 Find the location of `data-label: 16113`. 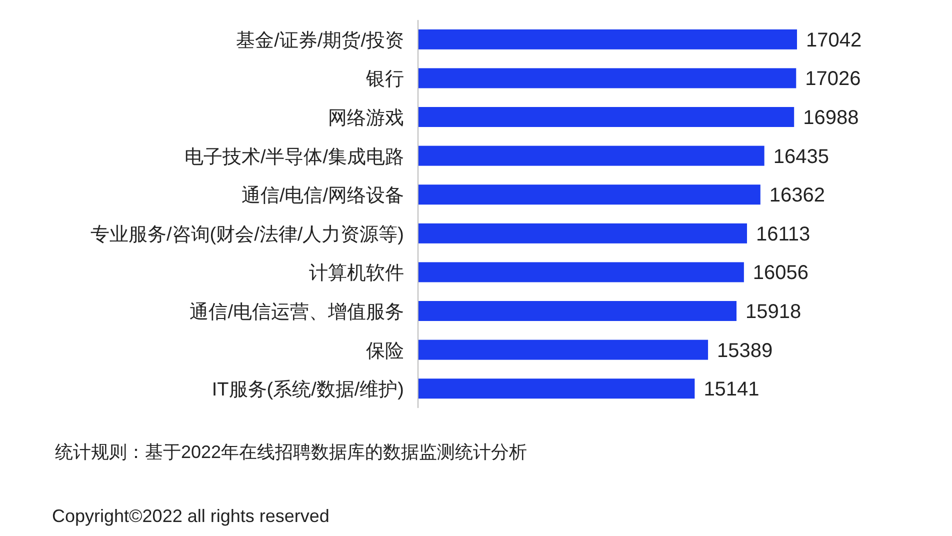

data-label: 16113 is located at coordinates (783, 234).